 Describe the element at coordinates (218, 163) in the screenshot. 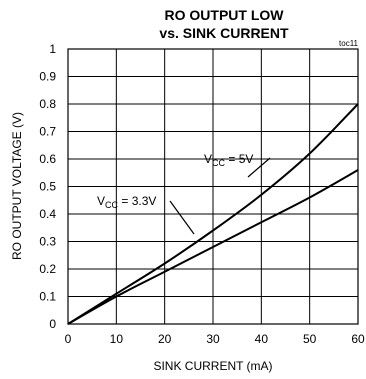

I see `vcc5v-label-sub: CC` at that location.